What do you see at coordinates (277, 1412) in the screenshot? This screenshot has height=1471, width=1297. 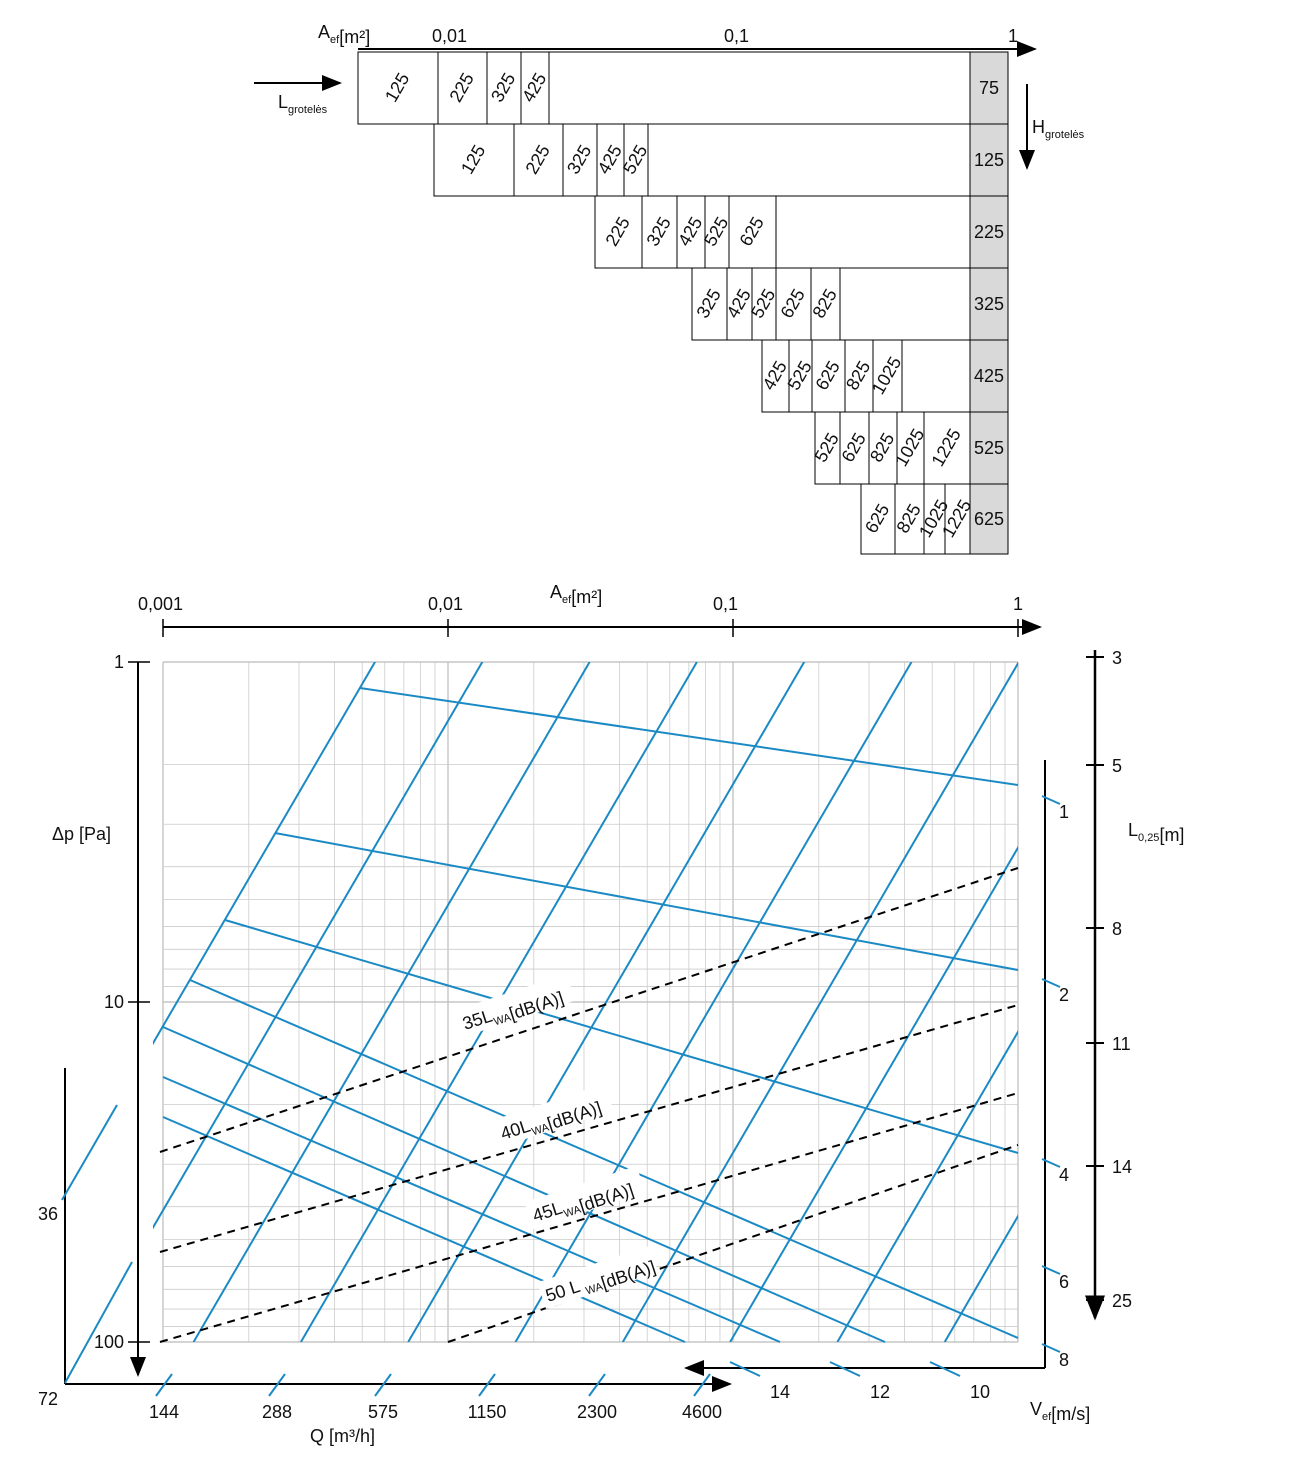 I see `label: 288` at bounding box center [277, 1412].